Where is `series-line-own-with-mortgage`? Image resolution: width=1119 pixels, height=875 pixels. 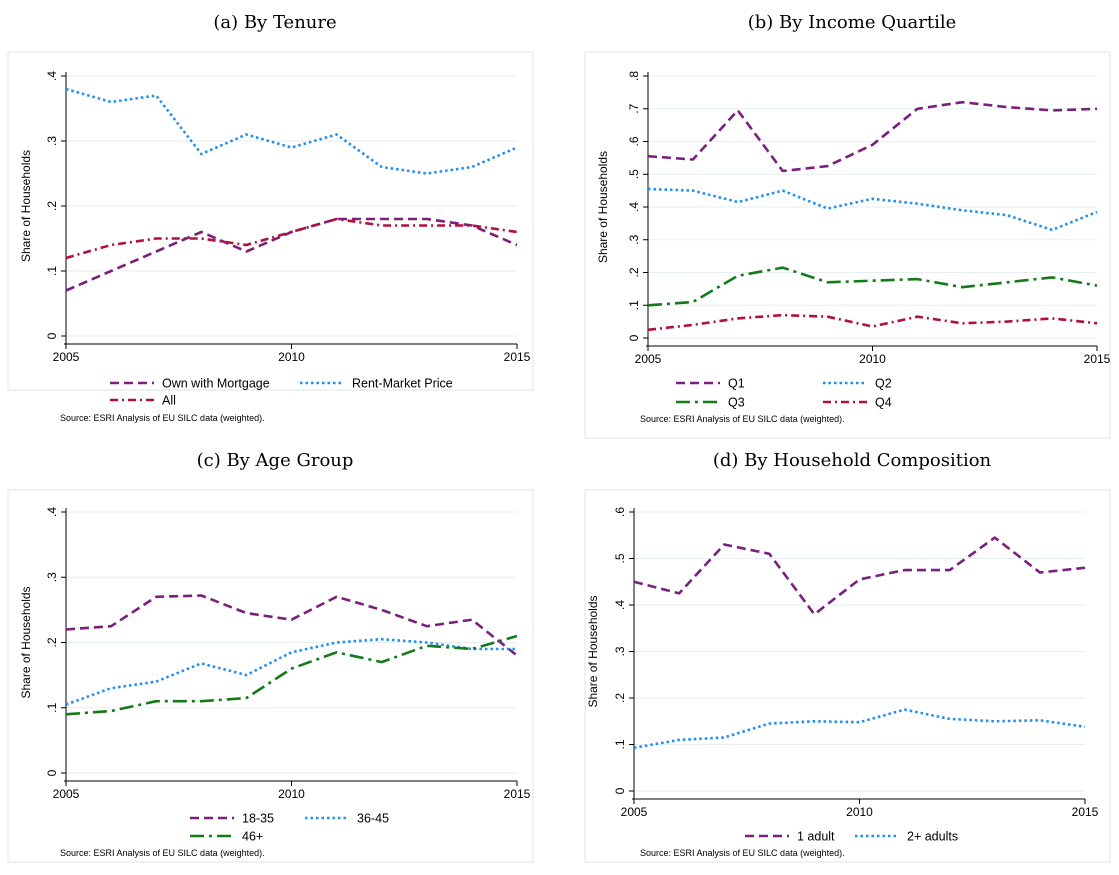 series-line-own-with-mortgage is located at coordinates (291, 254).